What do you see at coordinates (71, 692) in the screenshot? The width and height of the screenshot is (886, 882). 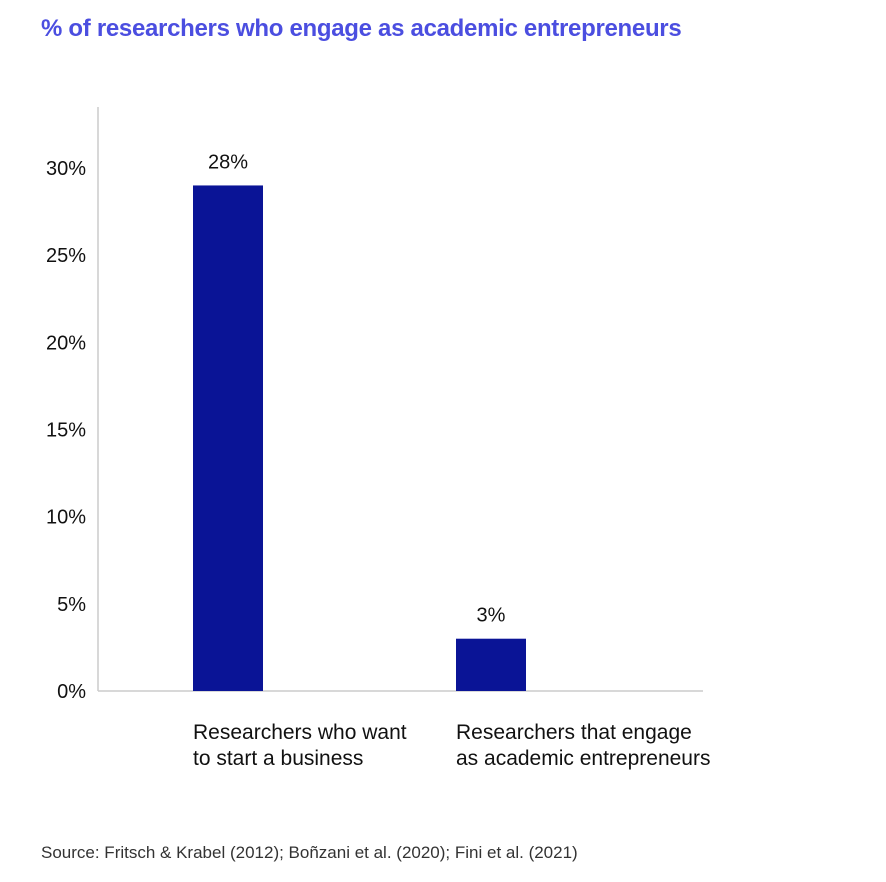 I see `y-tick-label: 0%` at bounding box center [71, 692].